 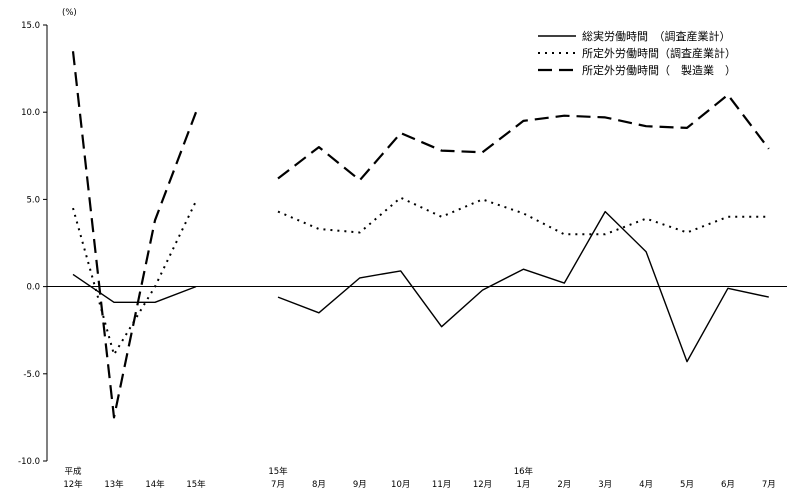 What do you see at coordinates (523, 216) in the screenshot?
I see `series-line-dotted-monthly` at bounding box center [523, 216].